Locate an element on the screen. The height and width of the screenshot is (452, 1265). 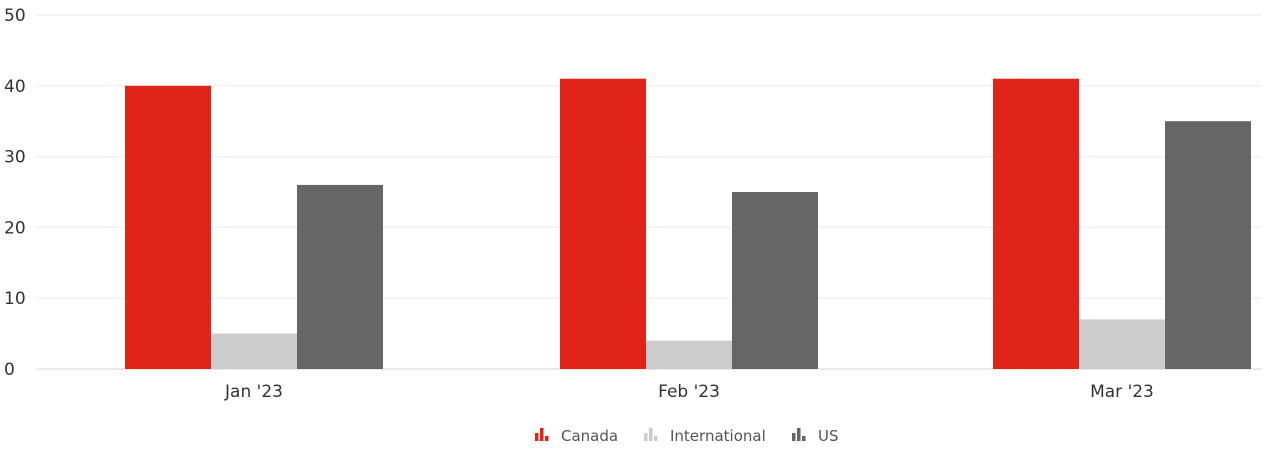
y-tick-label: 50 is located at coordinates (15, 16).